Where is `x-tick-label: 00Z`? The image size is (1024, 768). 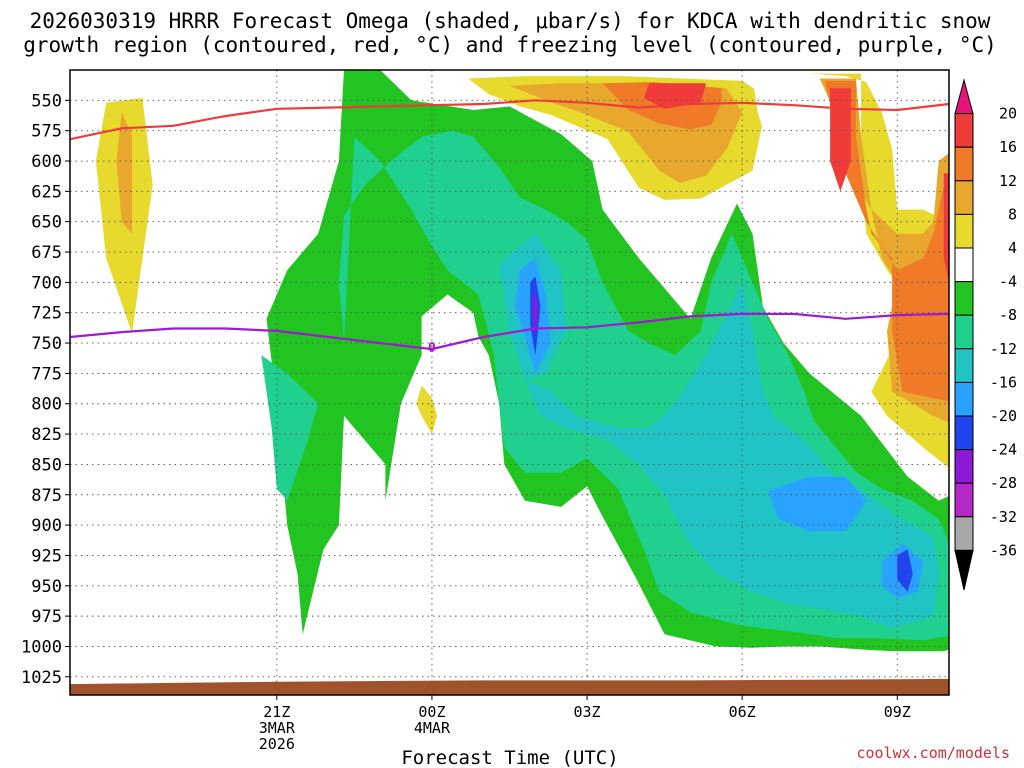 x-tick-label: 00Z is located at coordinates (431, 712).